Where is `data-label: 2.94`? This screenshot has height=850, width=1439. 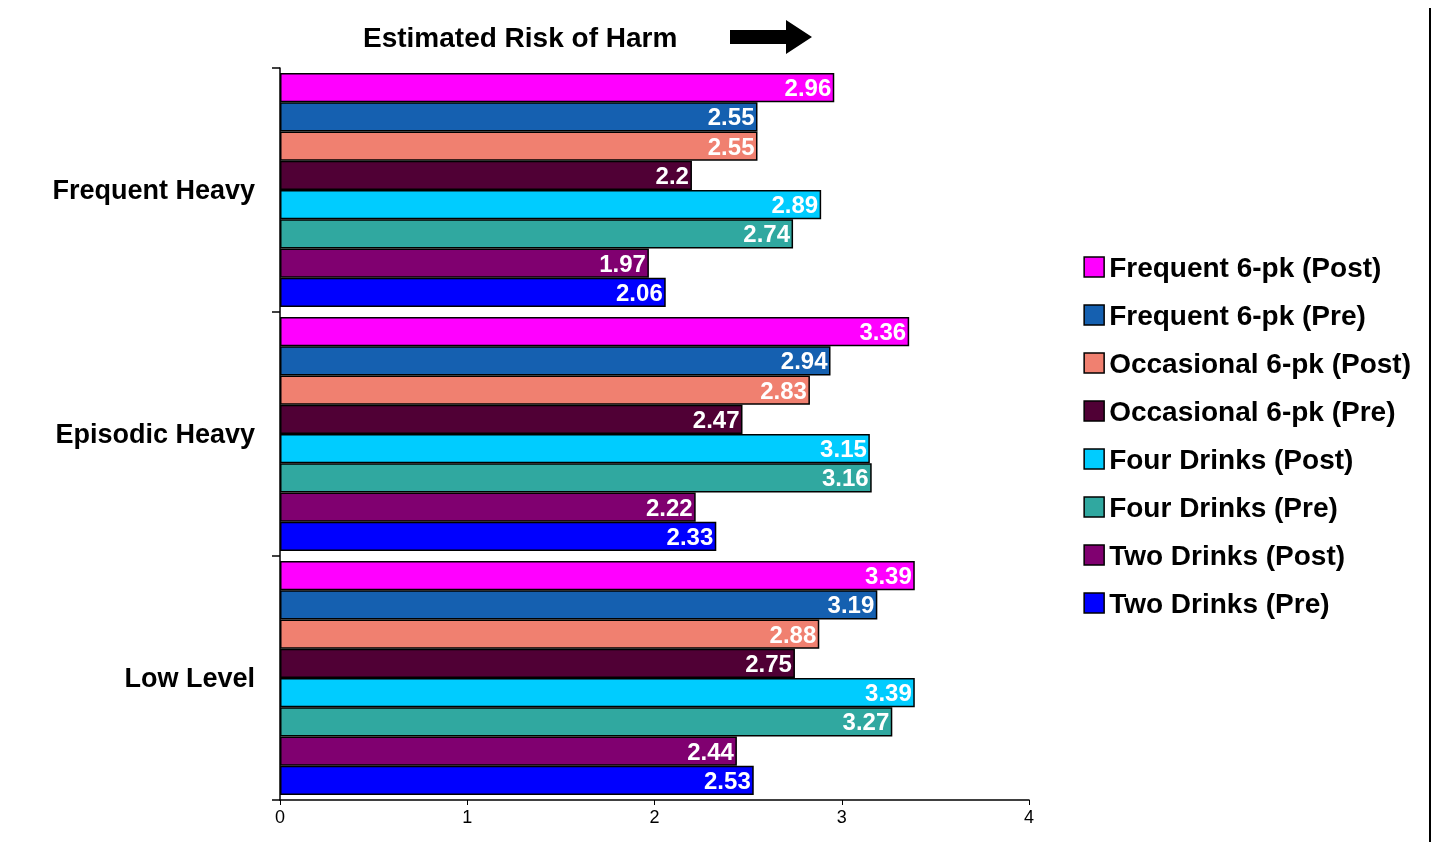 data-label: 2.94 is located at coordinates (804, 361).